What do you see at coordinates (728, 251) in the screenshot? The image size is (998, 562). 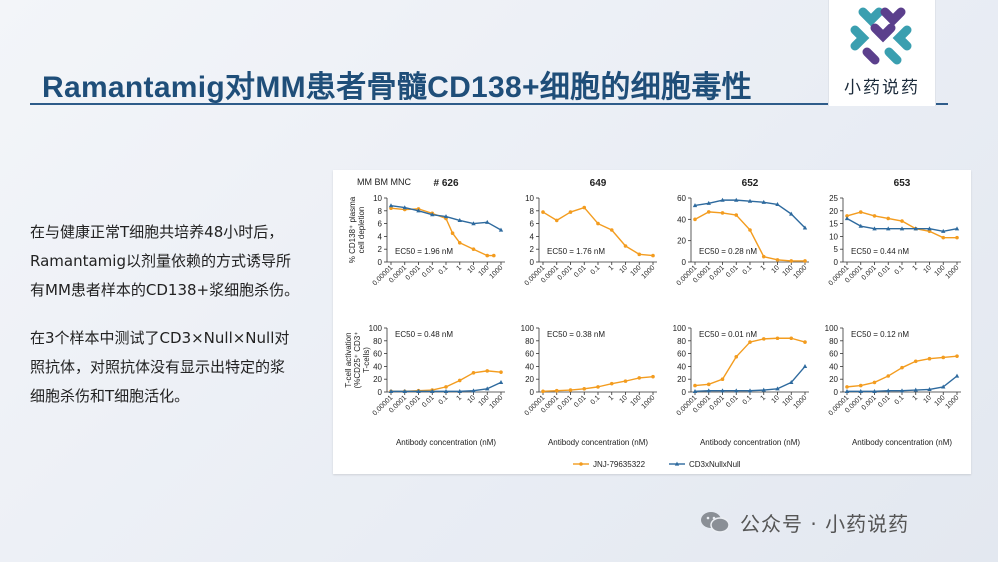 I see `ec50-label: EC50 = 0.28 nM` at bounding box center [728, 251].